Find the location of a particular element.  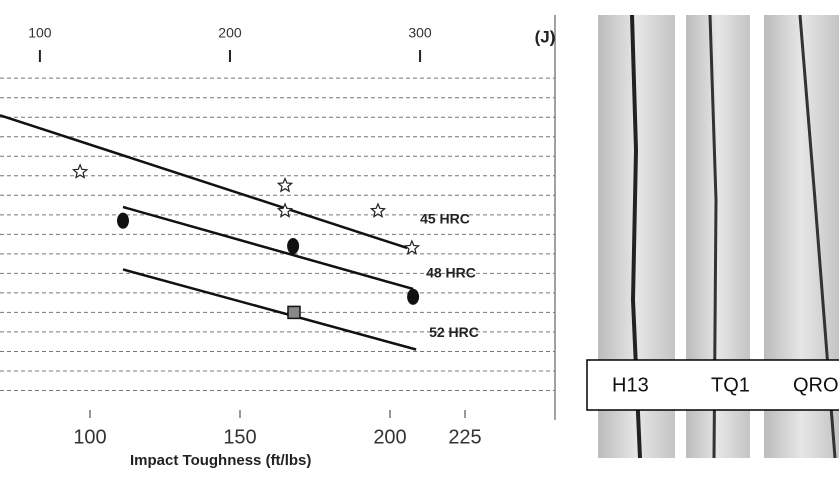

photo-label: QRO90 is located at coordinates (816, 385).